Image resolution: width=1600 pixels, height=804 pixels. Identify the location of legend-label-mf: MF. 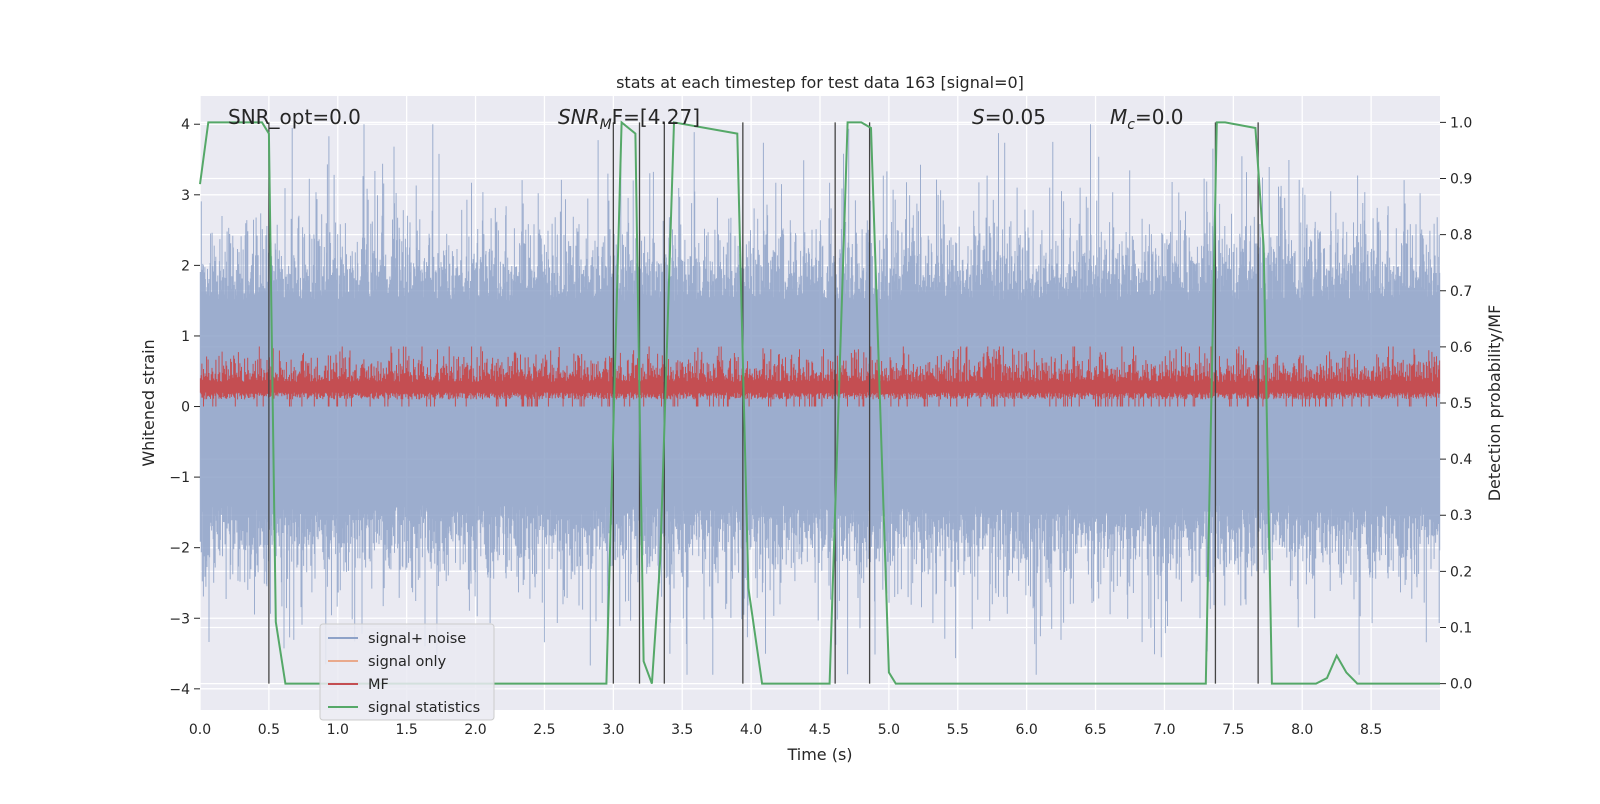
(378, 685).